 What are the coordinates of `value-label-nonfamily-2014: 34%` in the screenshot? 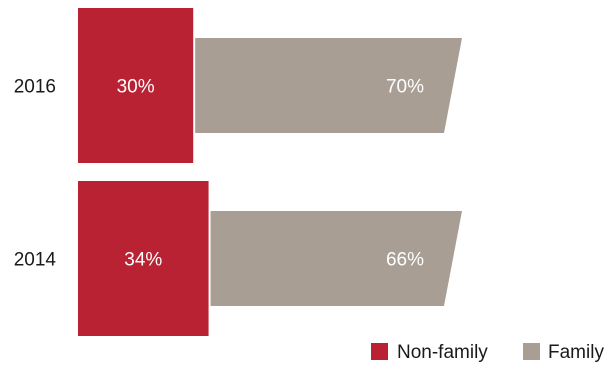 It's located at (143, 260).